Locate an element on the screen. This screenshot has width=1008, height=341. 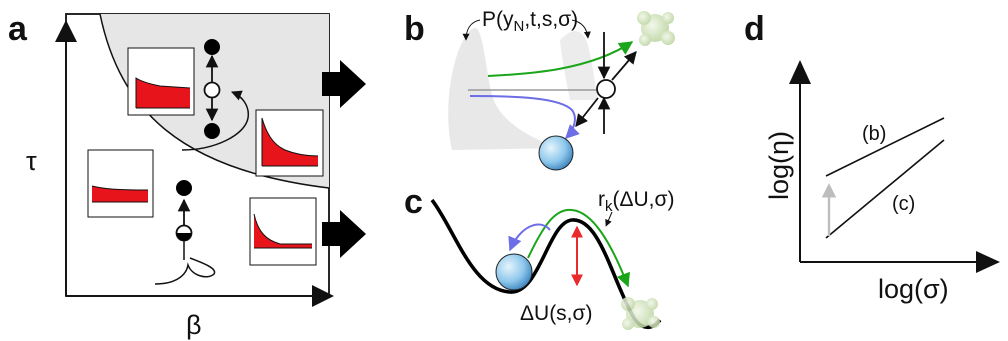
green-escape-path is located at coordinates (578, 248).